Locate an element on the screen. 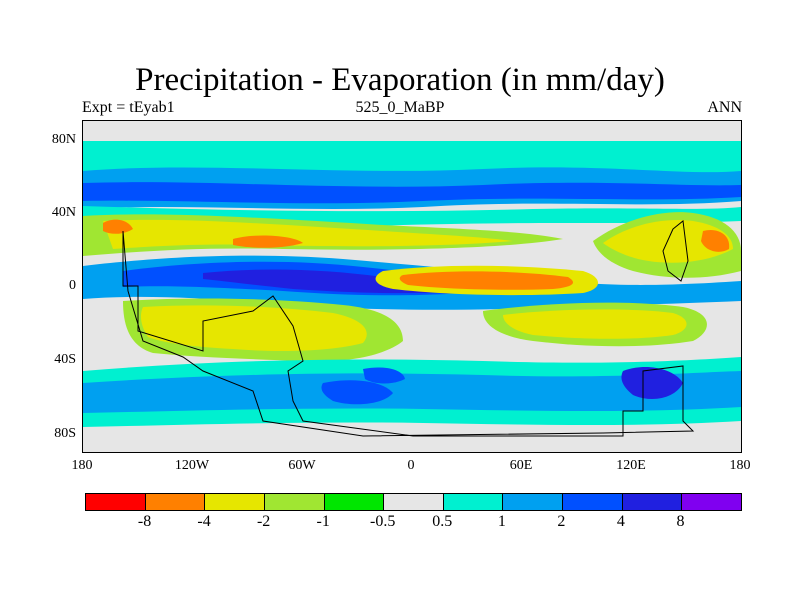  band-lightblue-south is located at coordinates (412, 392).